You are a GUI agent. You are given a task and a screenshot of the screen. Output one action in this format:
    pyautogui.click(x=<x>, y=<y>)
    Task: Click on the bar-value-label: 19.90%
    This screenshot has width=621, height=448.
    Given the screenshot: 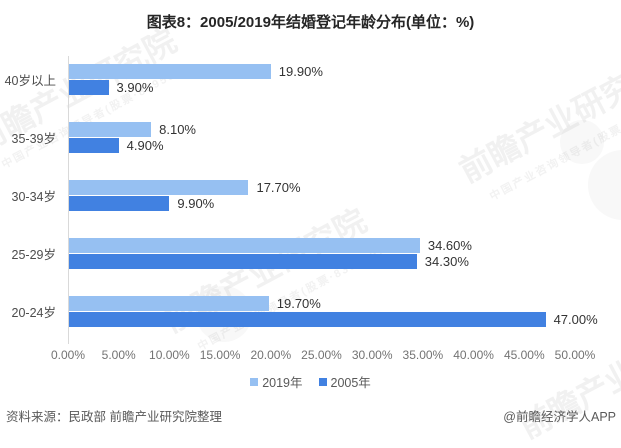 What is the action you would take?
    pyautogui.click(x=300, y=71)
    